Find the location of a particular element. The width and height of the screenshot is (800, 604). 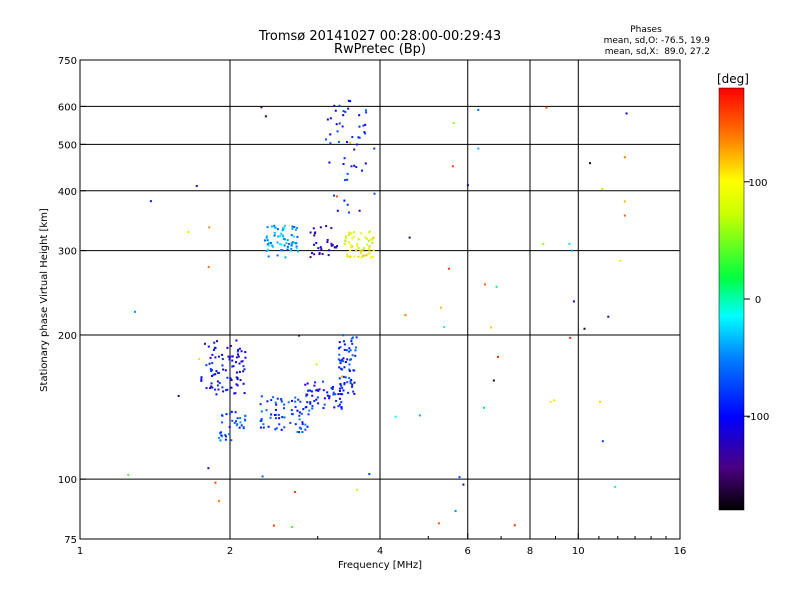

colorbar-ticks: 100 0 -100 is located at coordinates (756, 300).